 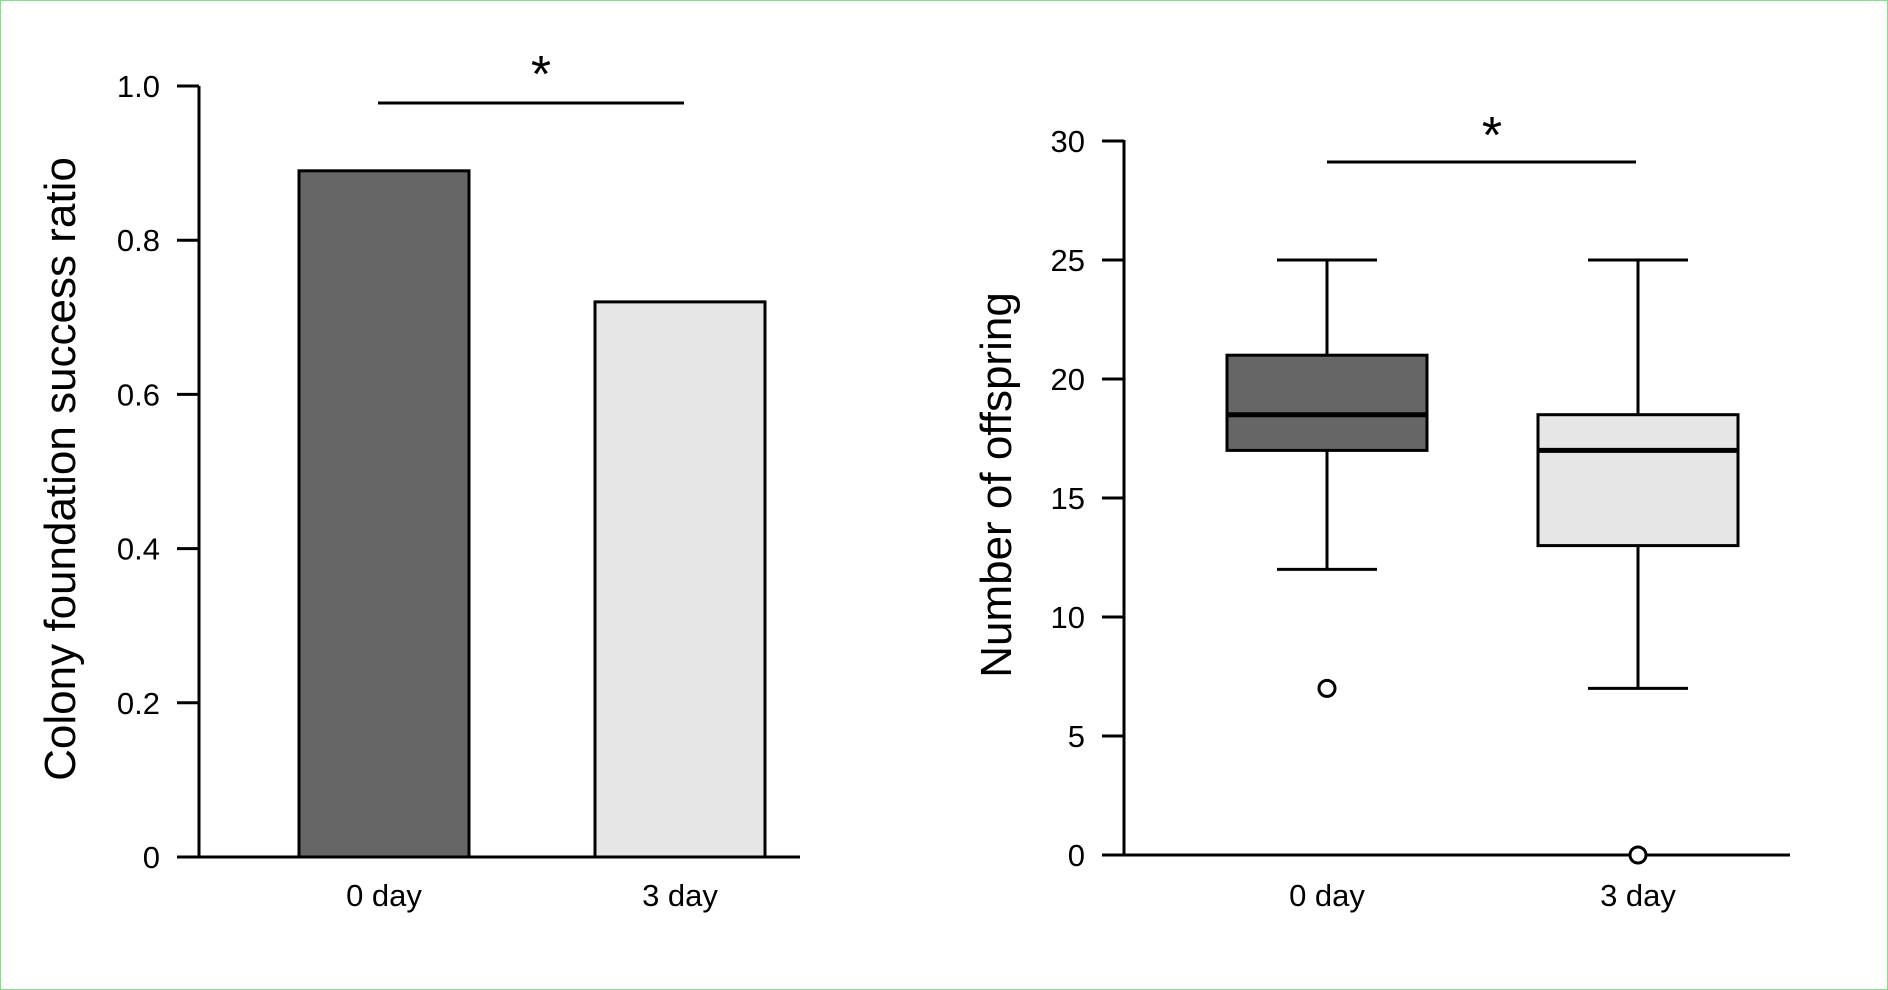 I want to click on bar-x-tick-label: 3 day, so click(x=680, y=895).